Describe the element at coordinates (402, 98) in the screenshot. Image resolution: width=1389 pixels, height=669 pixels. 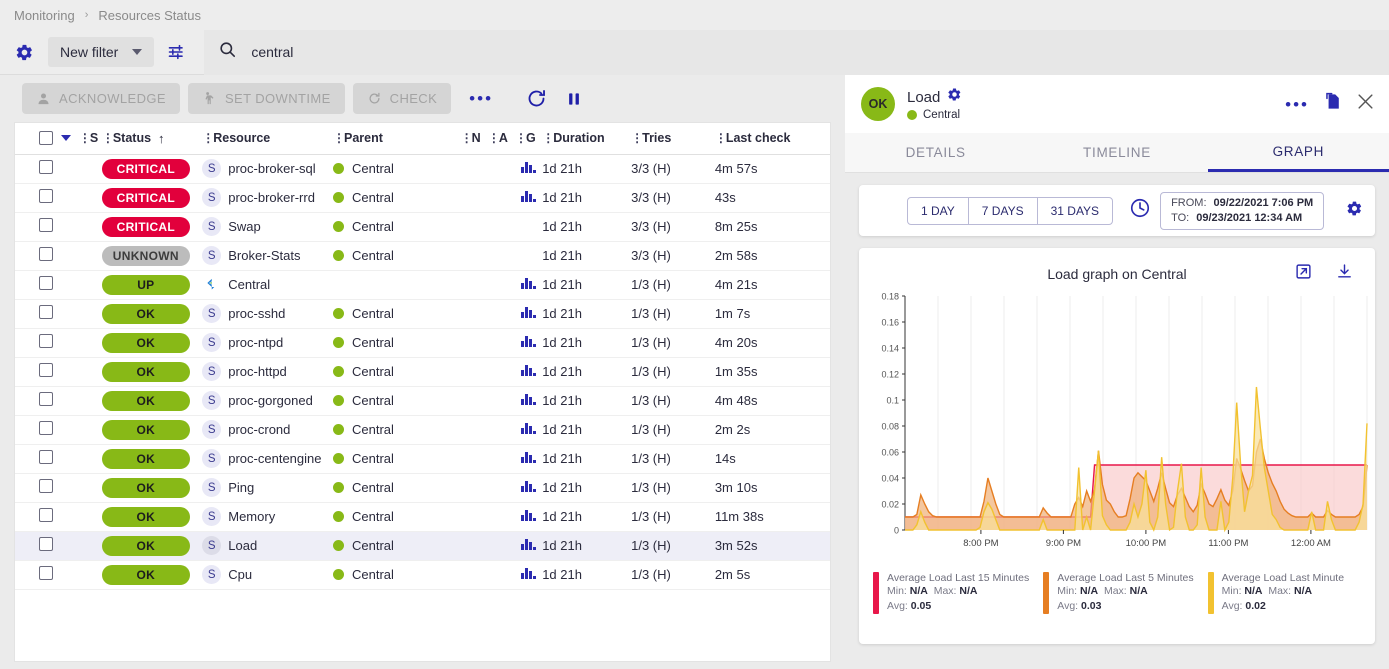
I see `check-button: CHECK` at that location.